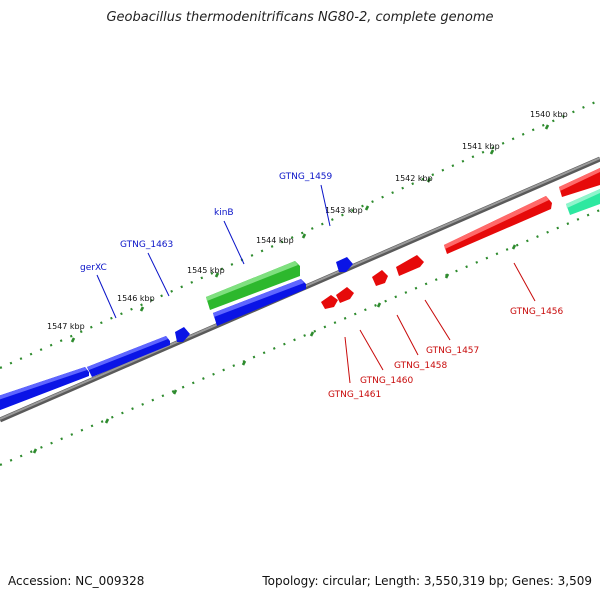 The height and width of the screenshot is (600, 600). What do you see at coordinates (583, 198) in the screenshot?
I see `gene-teal-edge-highlight` at bounding box center [583, 198].